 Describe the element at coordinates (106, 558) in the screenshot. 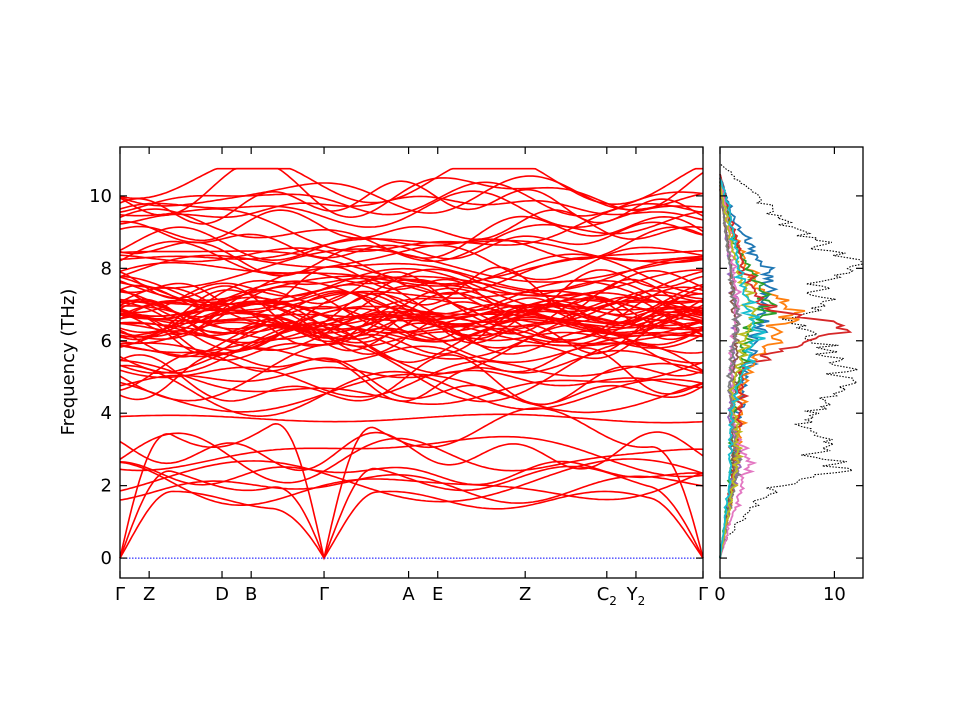

I see `y-tick-label: 0` at that location.